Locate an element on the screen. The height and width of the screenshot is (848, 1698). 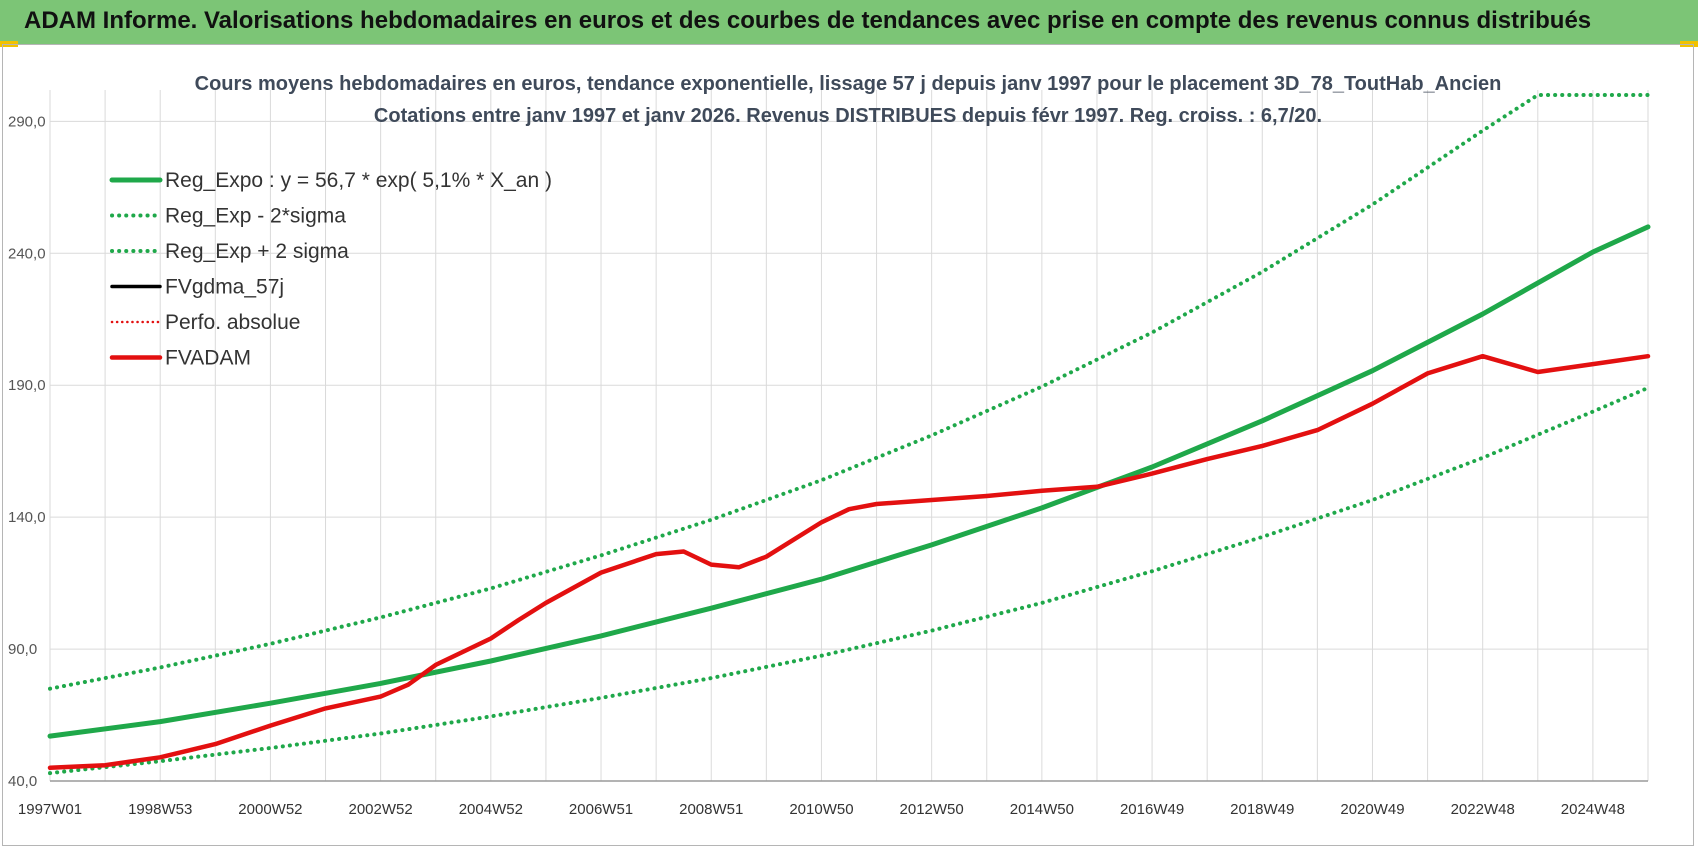
legend-label-perfo: Perfo. absolue is located at coordinates (232, 322).